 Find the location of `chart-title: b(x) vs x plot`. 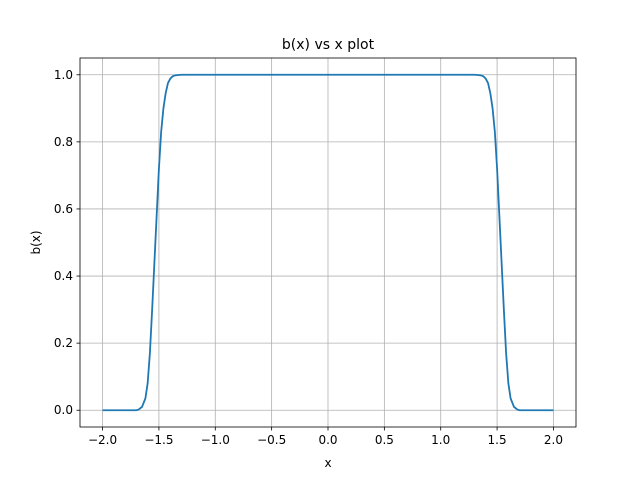

chart-title: b(x) vs x plot is located at coordinates (328, 45).